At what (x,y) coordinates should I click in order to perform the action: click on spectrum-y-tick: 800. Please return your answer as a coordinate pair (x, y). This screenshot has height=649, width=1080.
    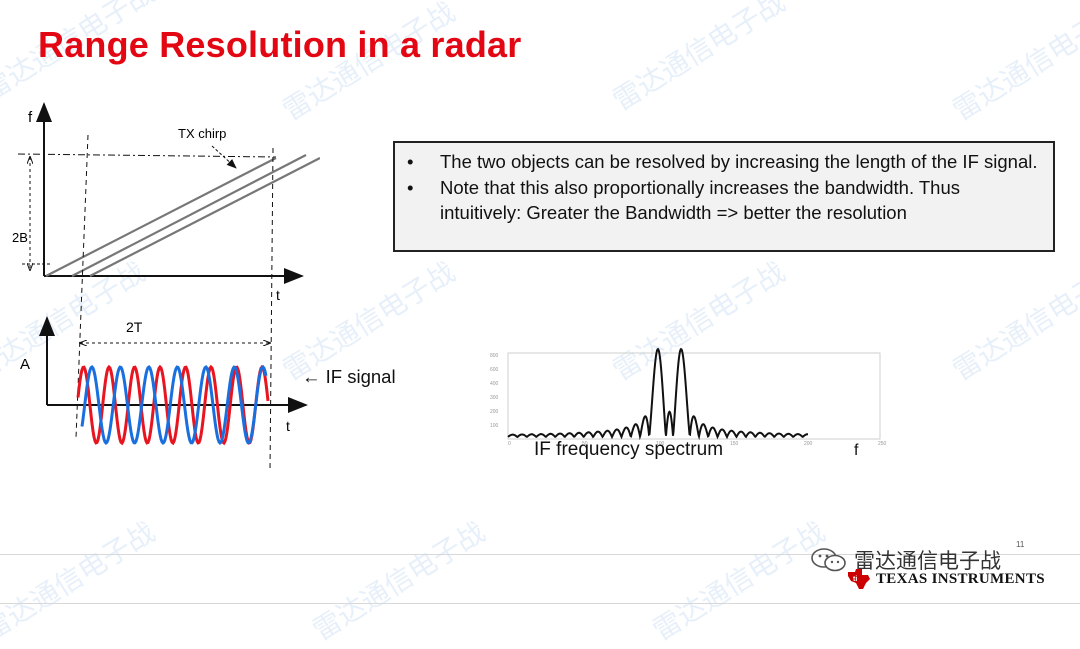
    Looking at the image, I should click on (494, 356).